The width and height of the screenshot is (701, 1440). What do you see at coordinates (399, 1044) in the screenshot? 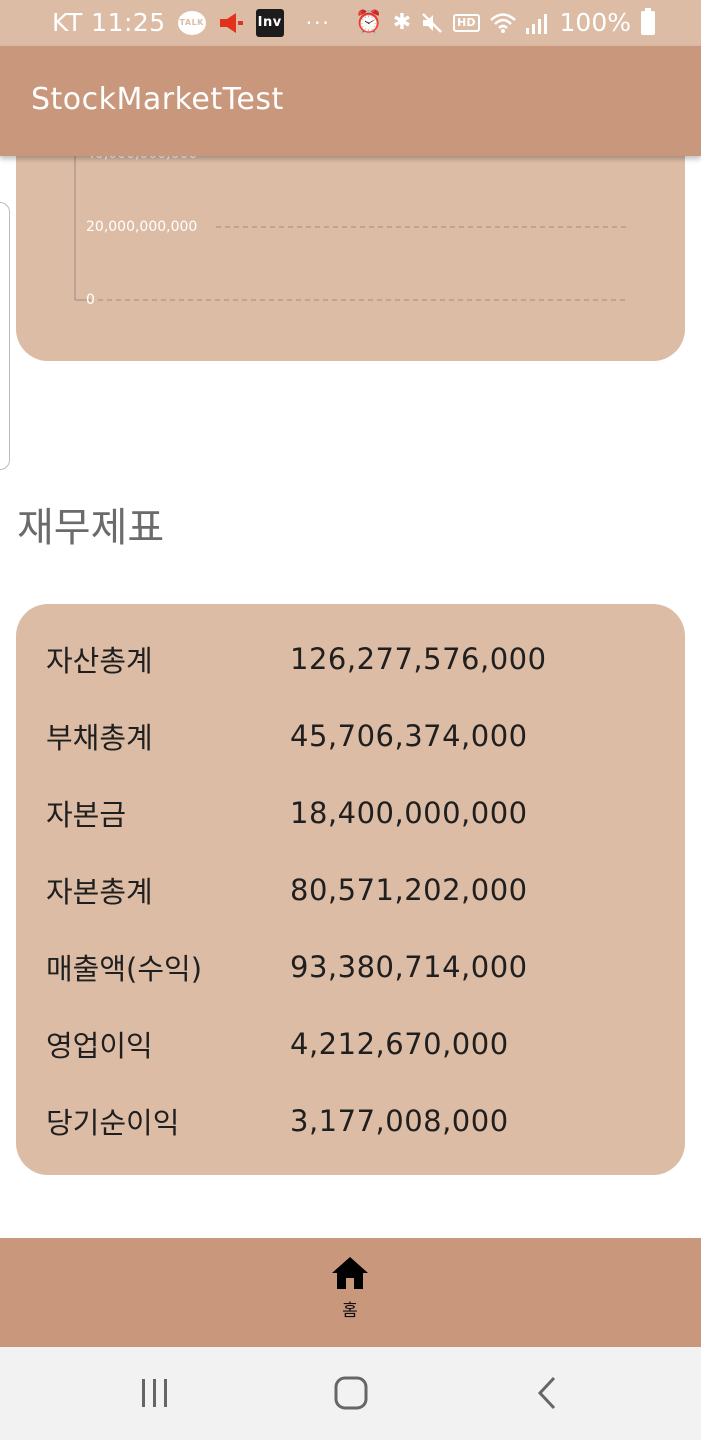
I see `row-value: 4,212,670,000` at bounding box center [399, 1044].